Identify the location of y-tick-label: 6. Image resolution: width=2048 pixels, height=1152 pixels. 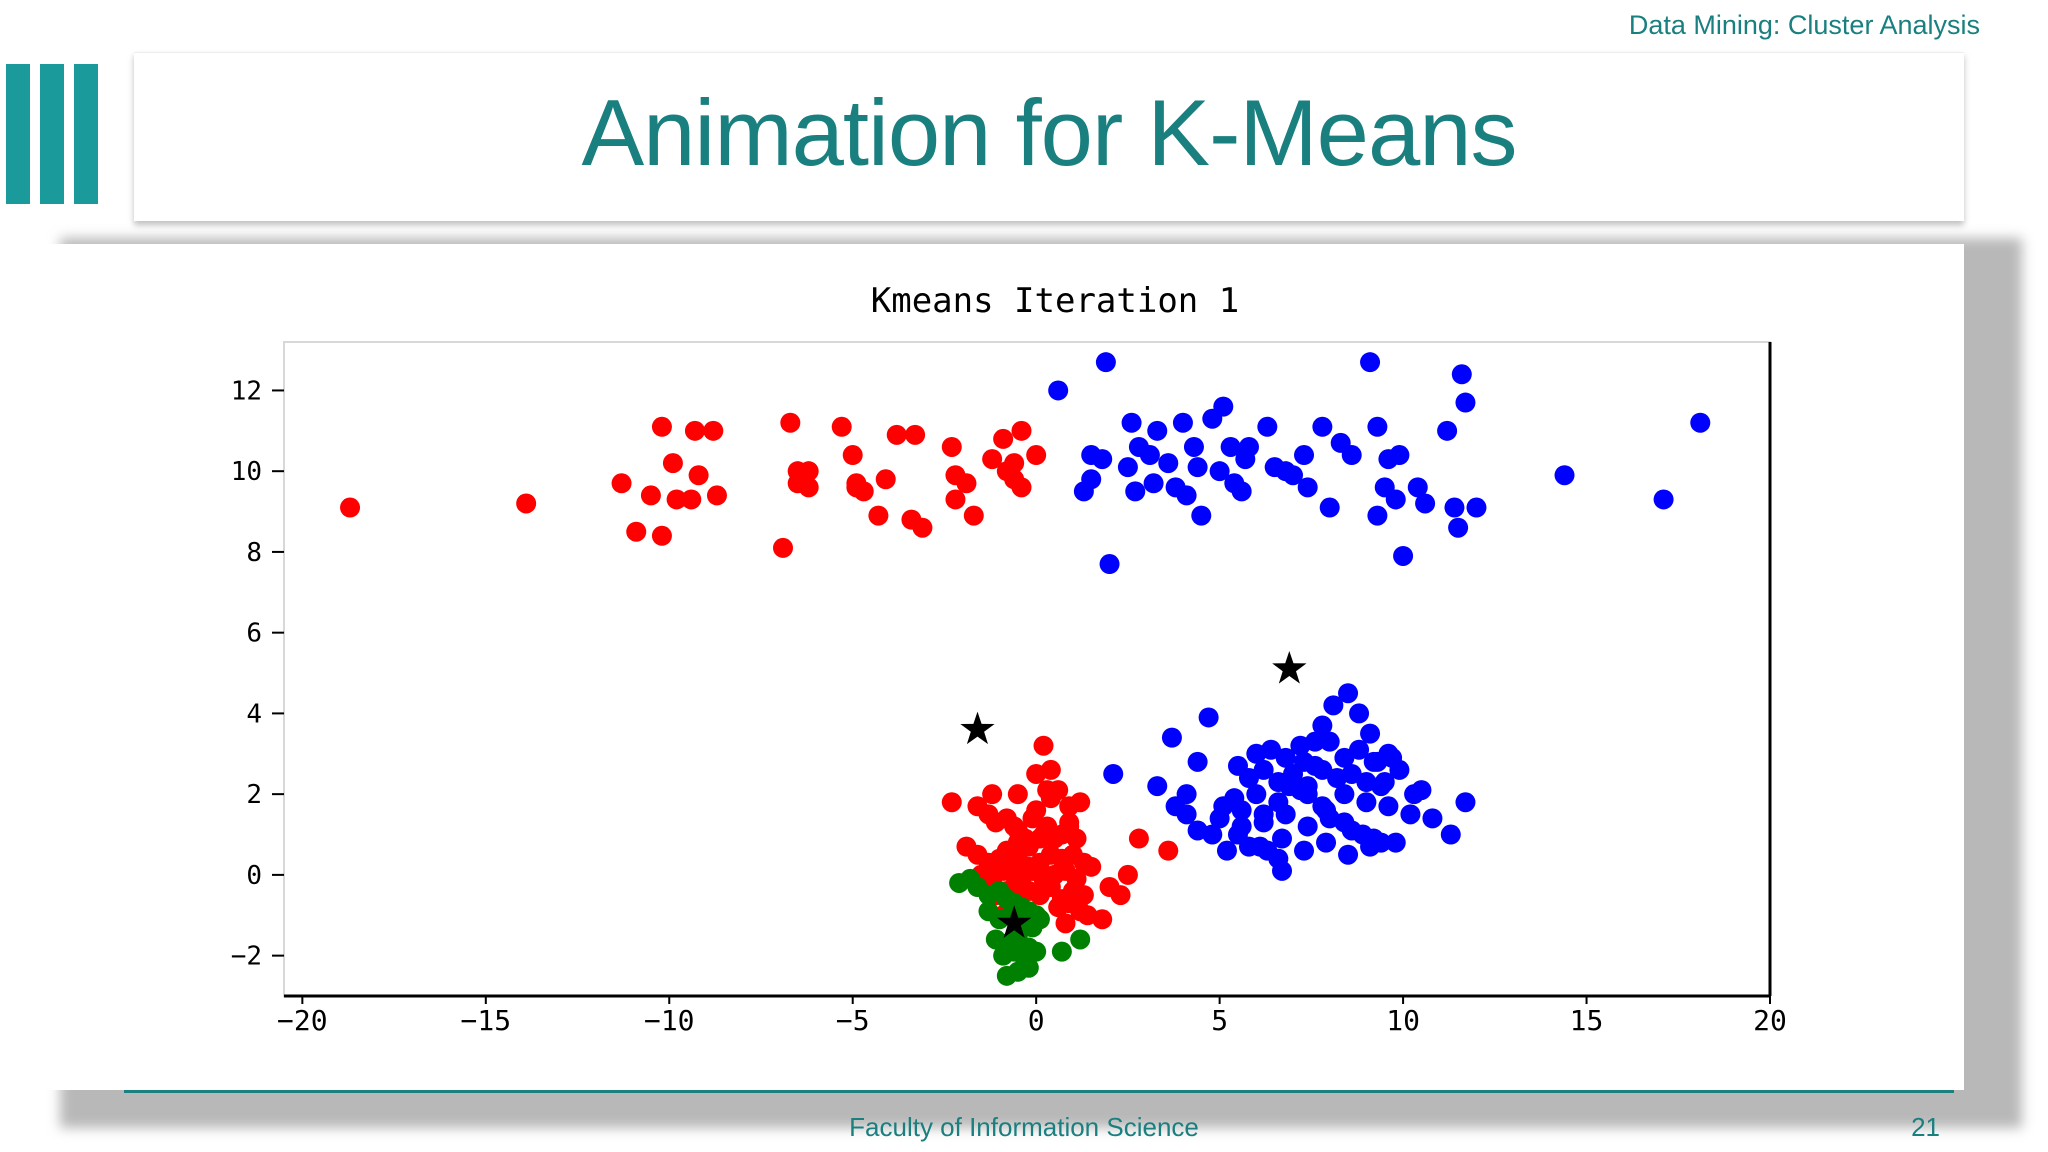
(254, 634).